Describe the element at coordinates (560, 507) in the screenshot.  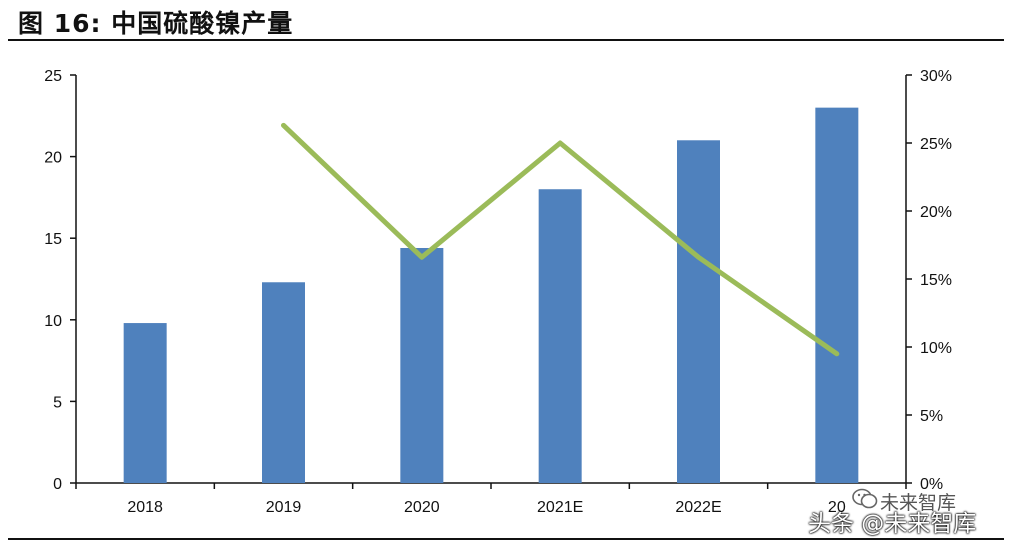
I see `x-tick-label: 2021E` at that location.